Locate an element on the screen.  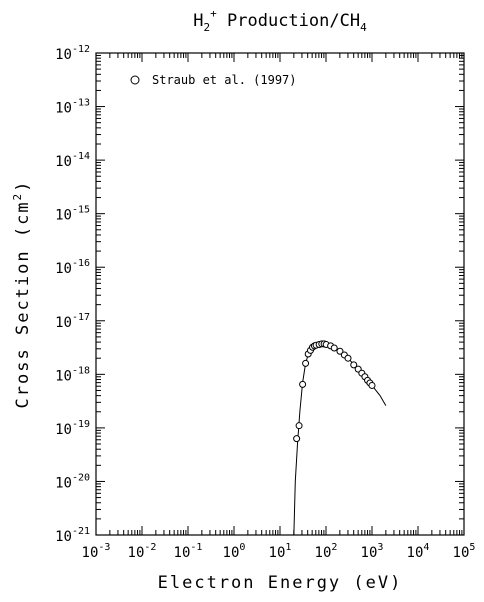
y-axis-label: Cross Section (cm2) is located at coordinates (22, 294).